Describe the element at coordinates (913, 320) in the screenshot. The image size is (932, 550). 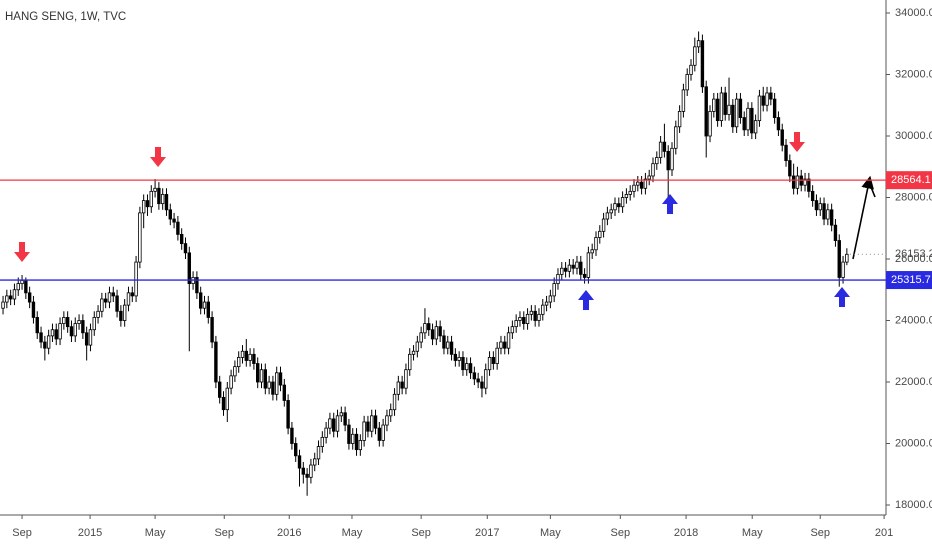
I see `y-tick-label: 24000.0` at that location.